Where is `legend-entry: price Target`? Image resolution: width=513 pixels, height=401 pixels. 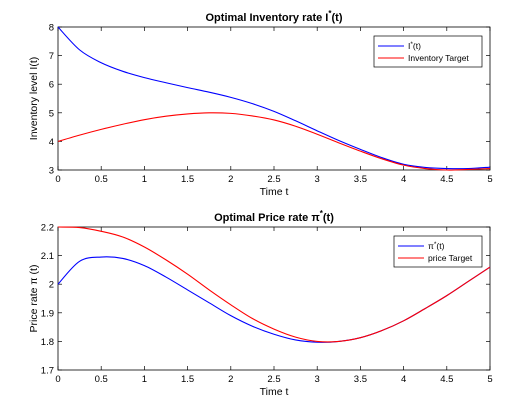
legend-entry: price Target is located at coordinates (450, 258).